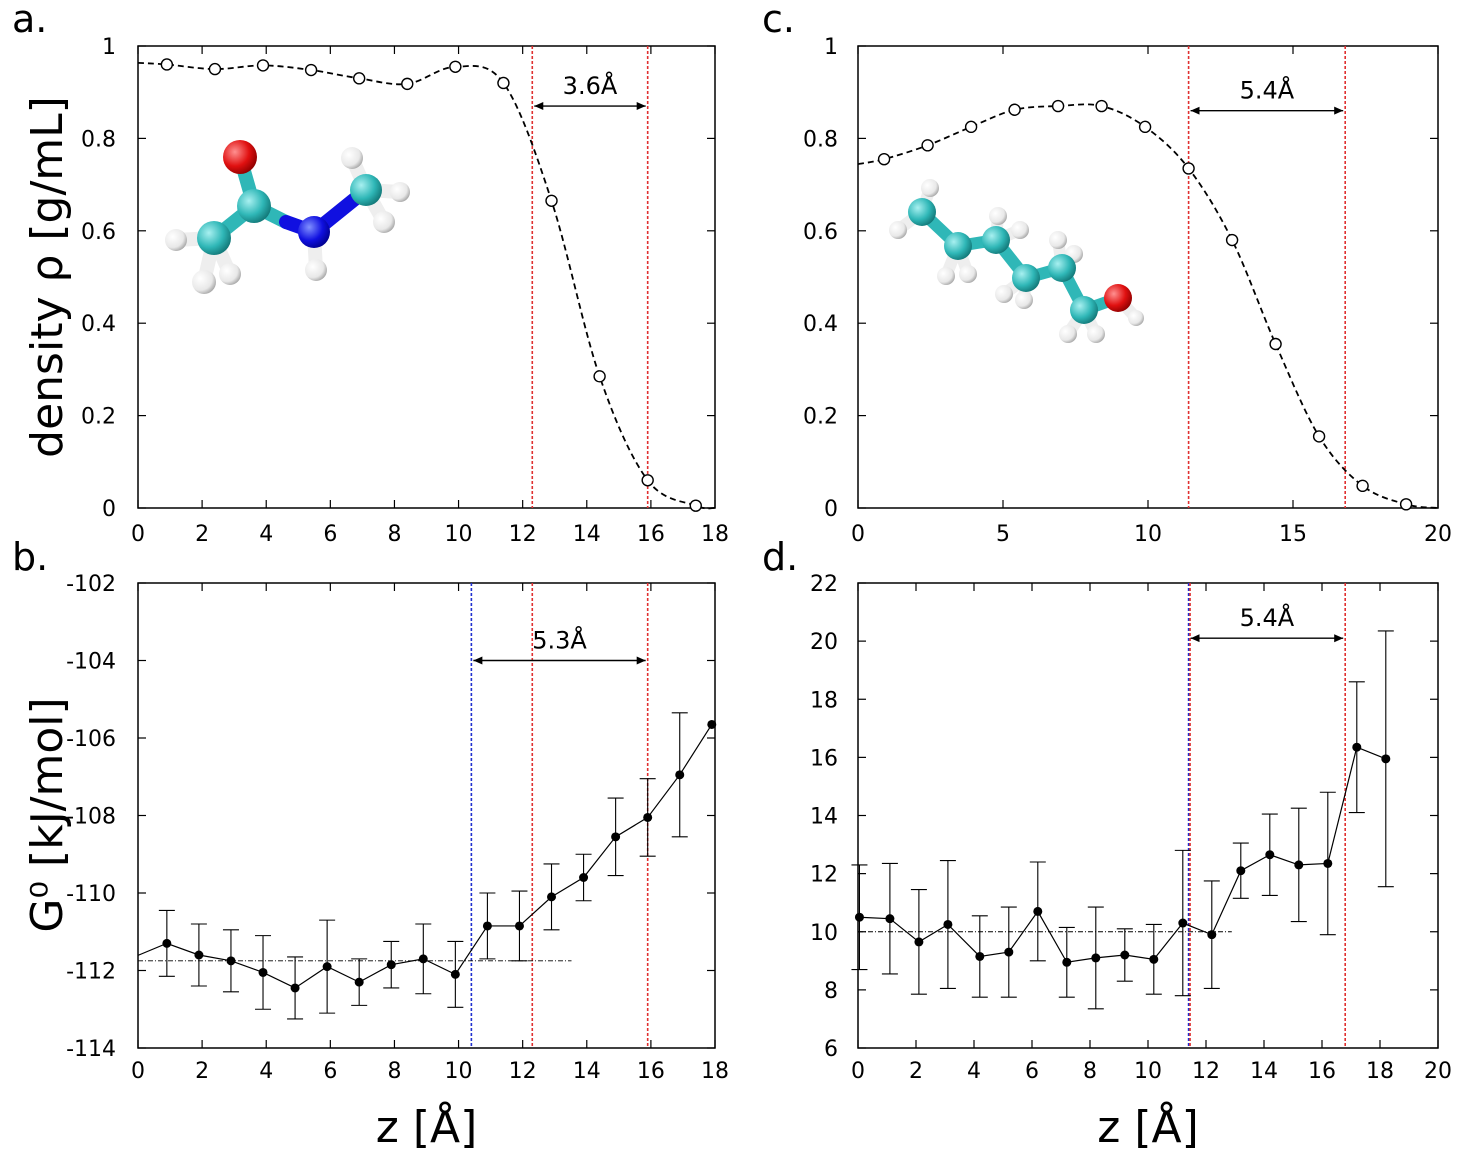 This screenshot has width=1461, height=1149. Describe the element at coordinates (780, 557) in the screenshot. I see `panel-label: d.` at that location.